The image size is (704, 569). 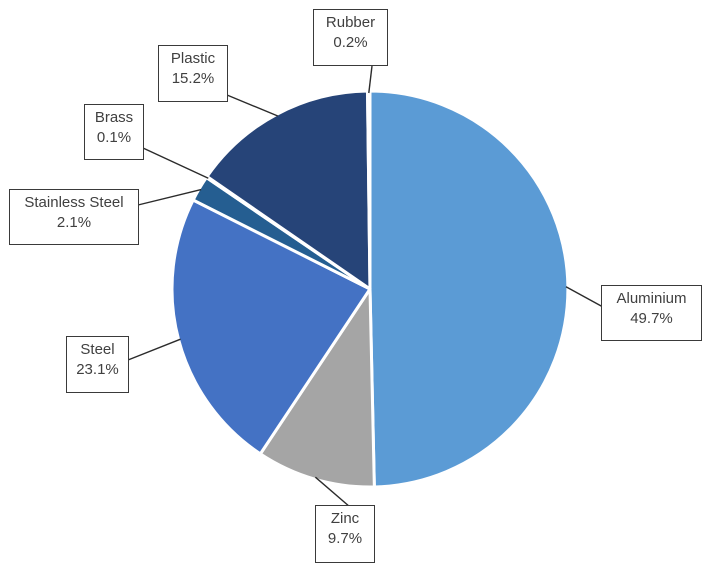 What do you see at coordinates (651, 318) in the screenshot?
I see `slice-percent-label: 49.7%` at bounding box center [651, 318].